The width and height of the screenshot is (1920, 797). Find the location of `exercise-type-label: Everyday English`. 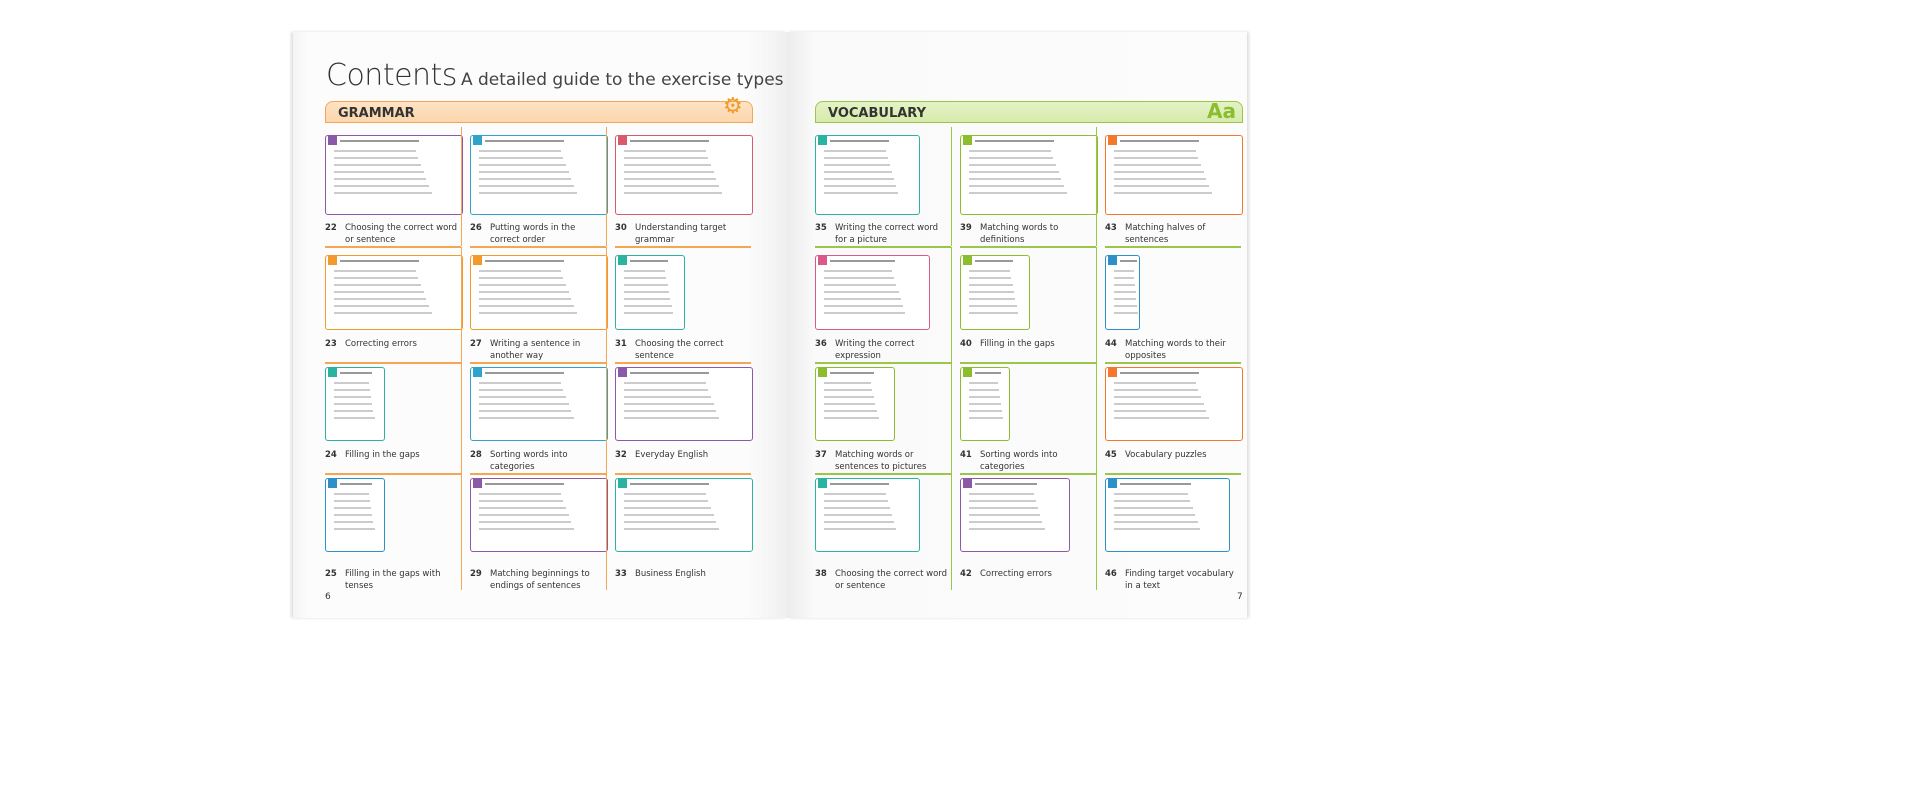

exercise-type-label: Everyday English is located at coordinates (672, 455).